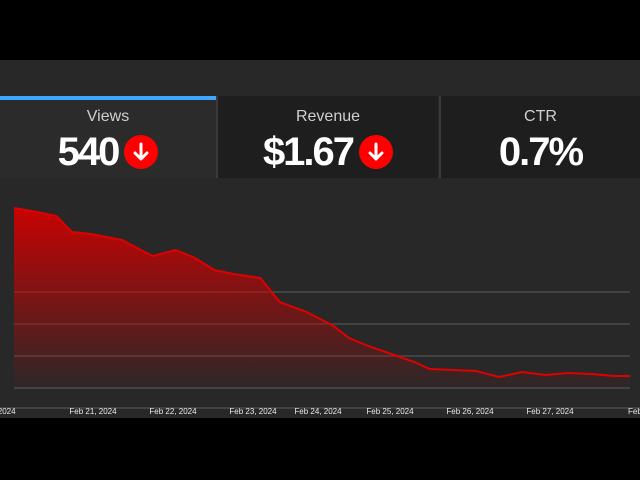  What do you see at coordinates (318, 411) in the screenshot?
I see `x-tick-label: Feb 24, 2024` at bounding box center [318, 411].